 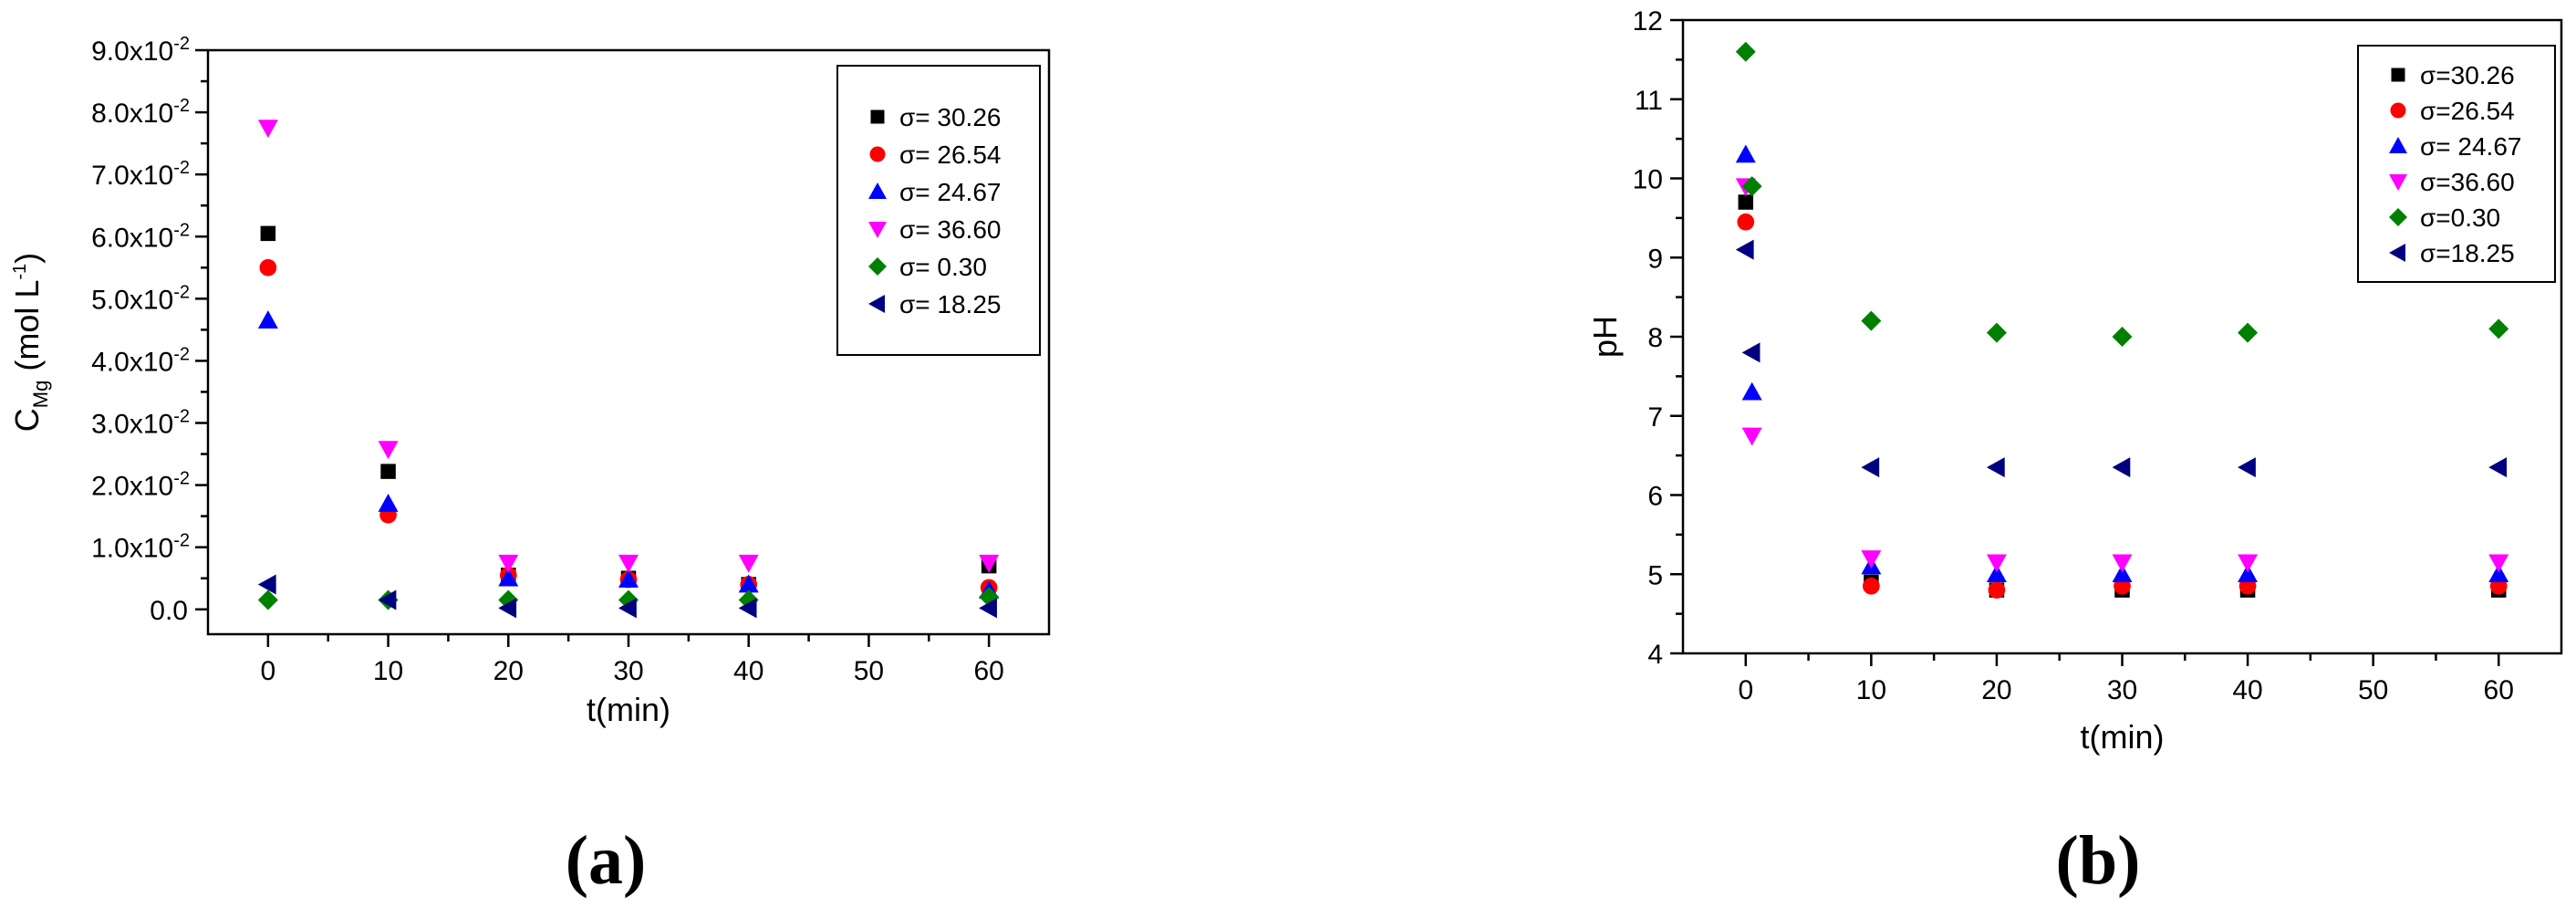 I want to click on panel-label: (b), so click(x=2098, y=860).